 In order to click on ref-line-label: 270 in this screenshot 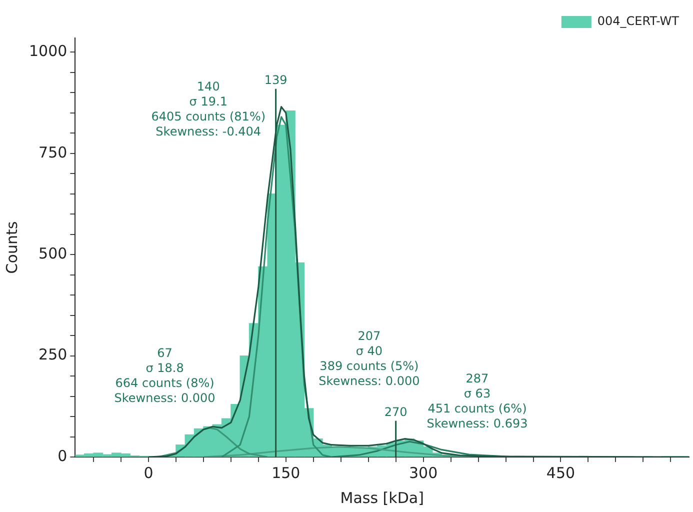, I will do `click(396, 411)`.